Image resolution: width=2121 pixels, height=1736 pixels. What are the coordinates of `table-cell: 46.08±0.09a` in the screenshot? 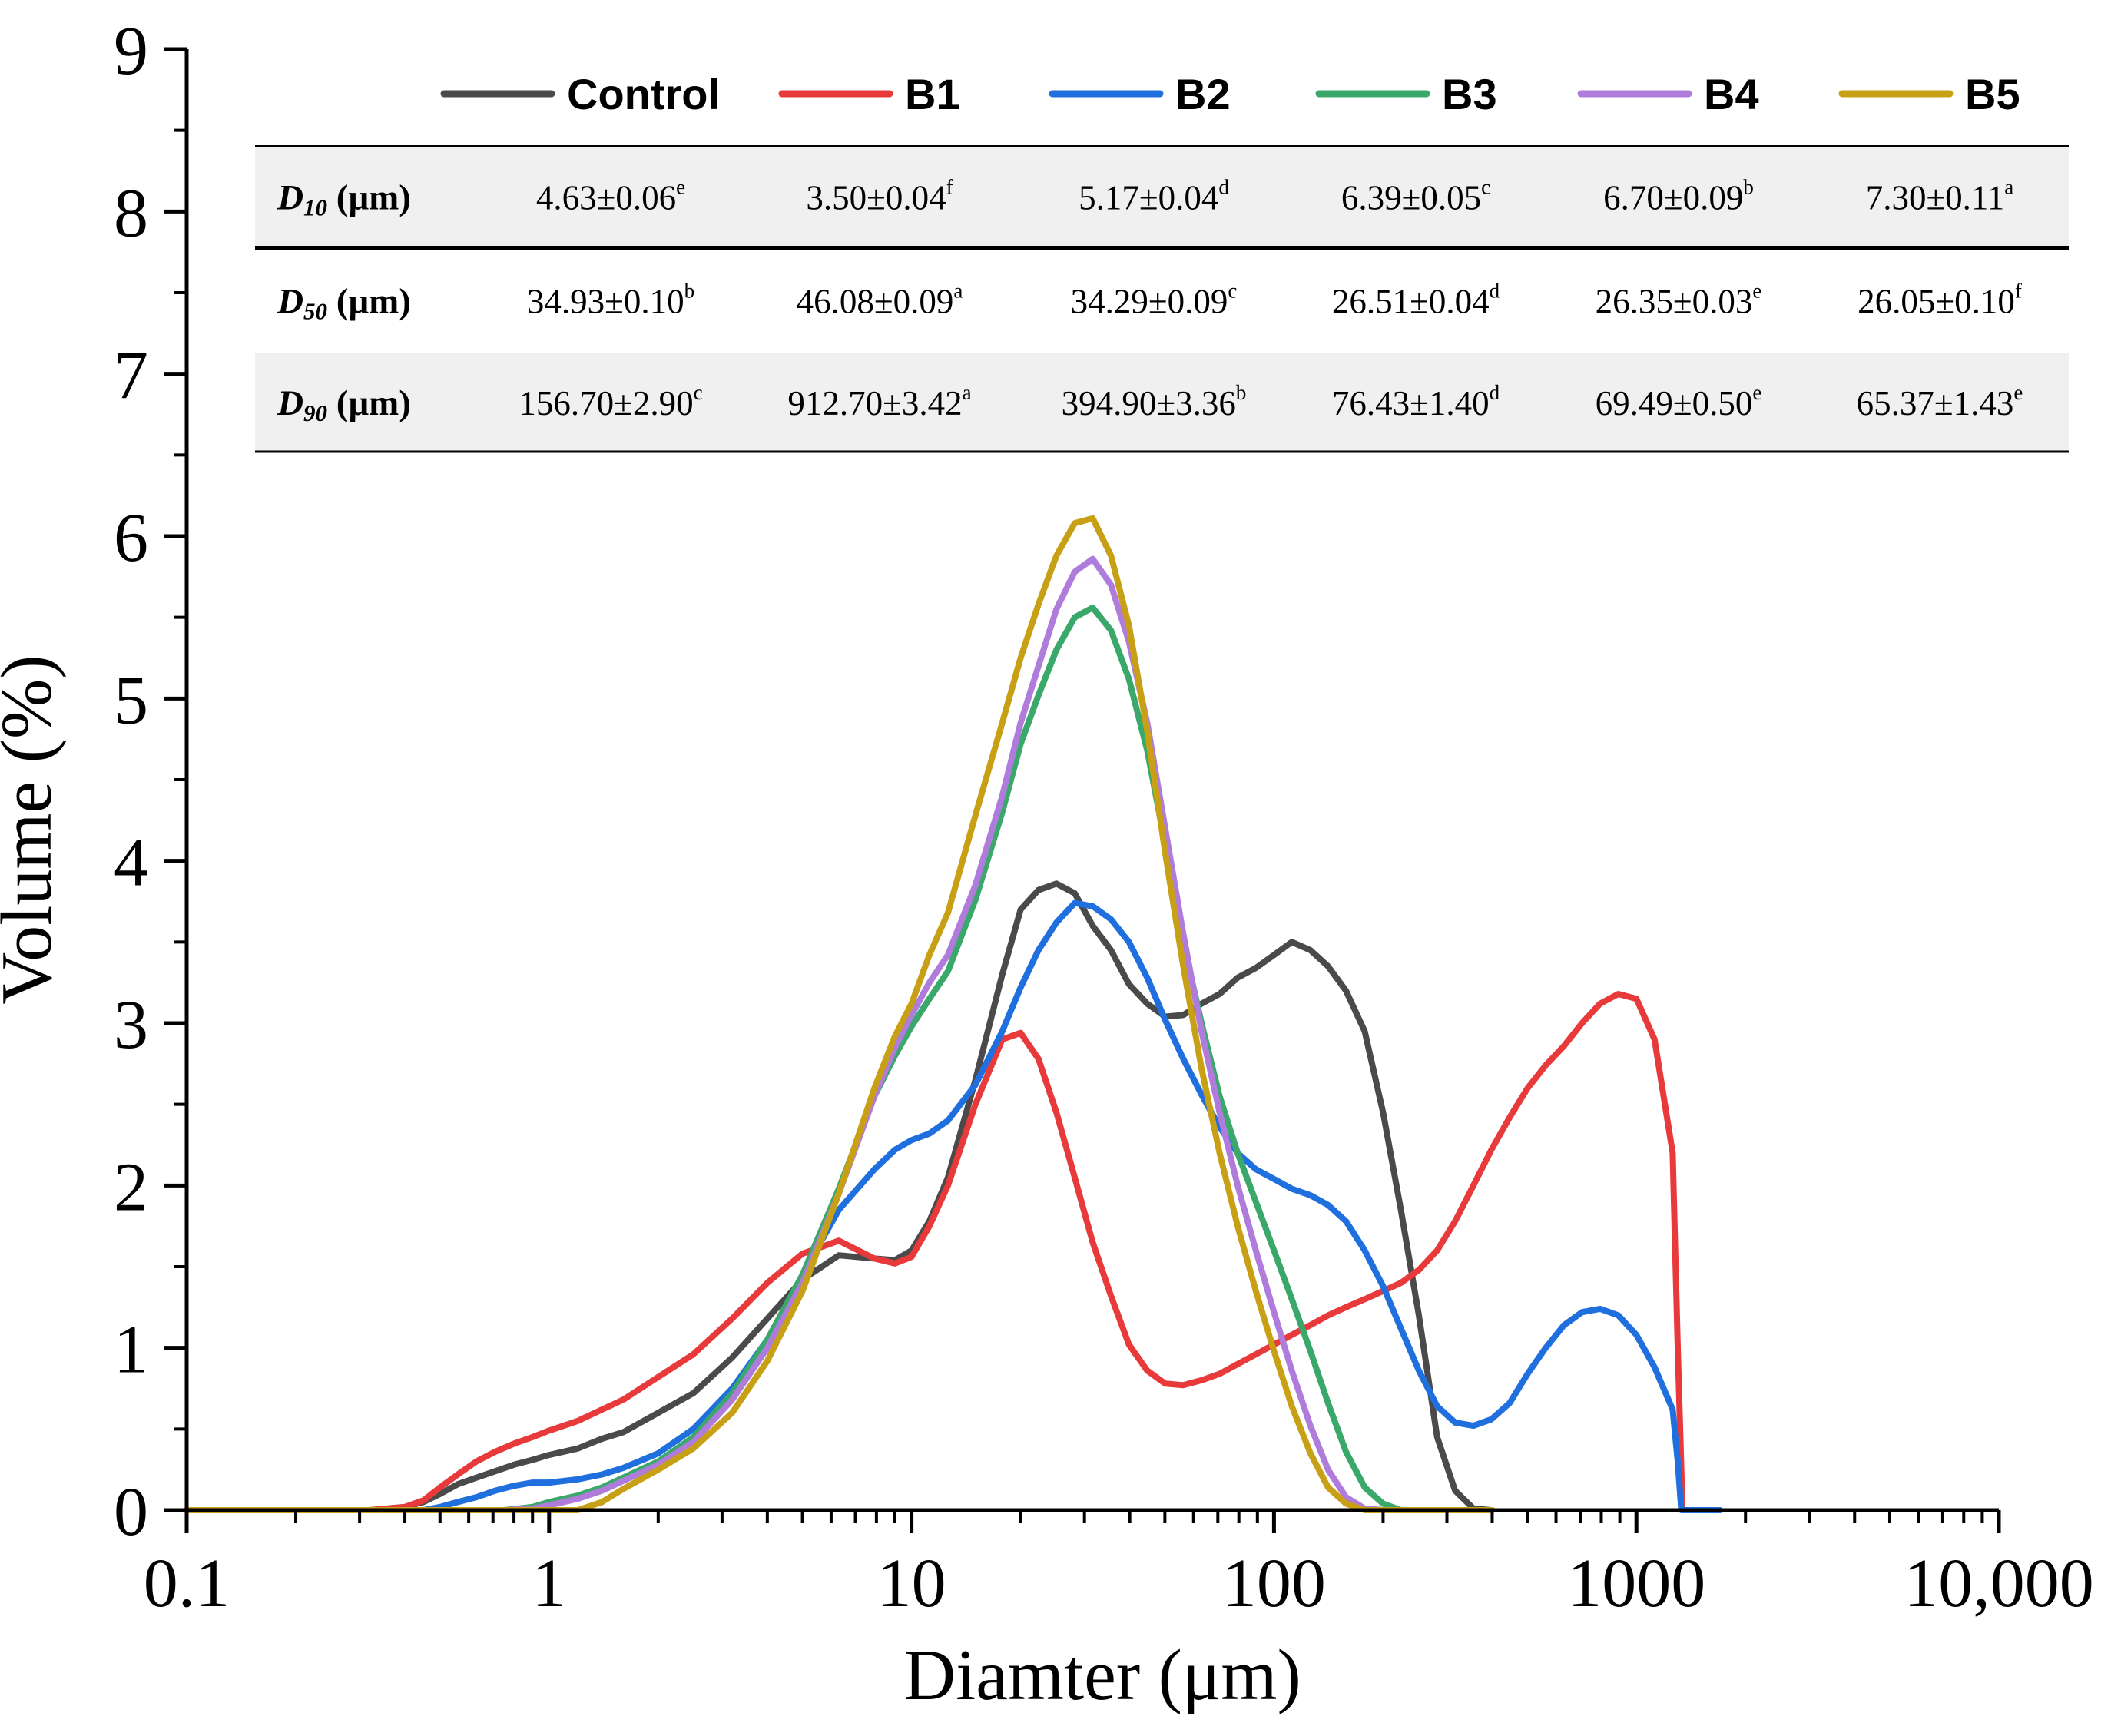 It's located at (880, 300).